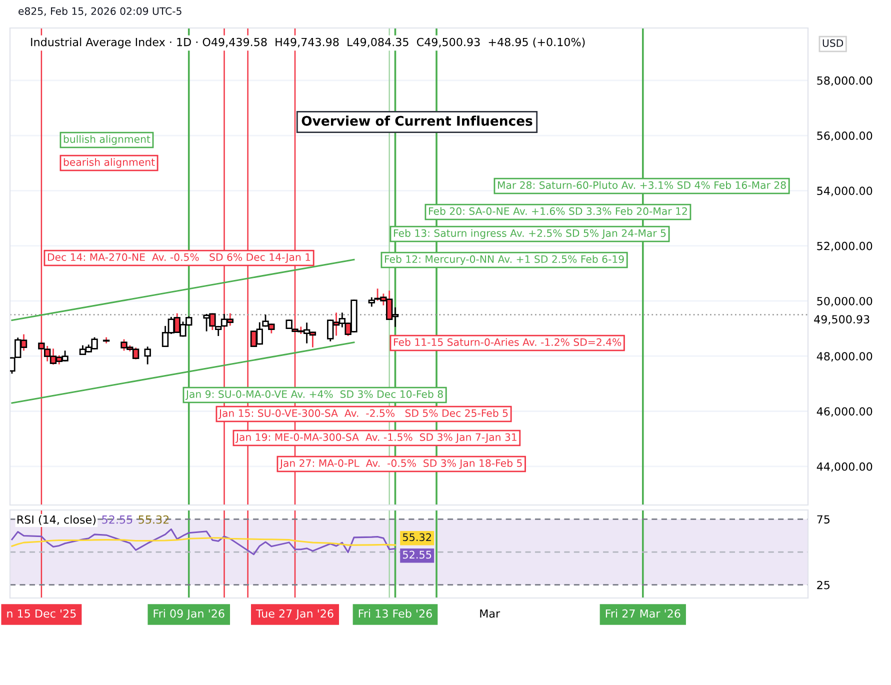  Describe the element at coordinates (643, 613) in the screenshot. I see `x-tick-label: Fri 27 Mar '26` at that location.